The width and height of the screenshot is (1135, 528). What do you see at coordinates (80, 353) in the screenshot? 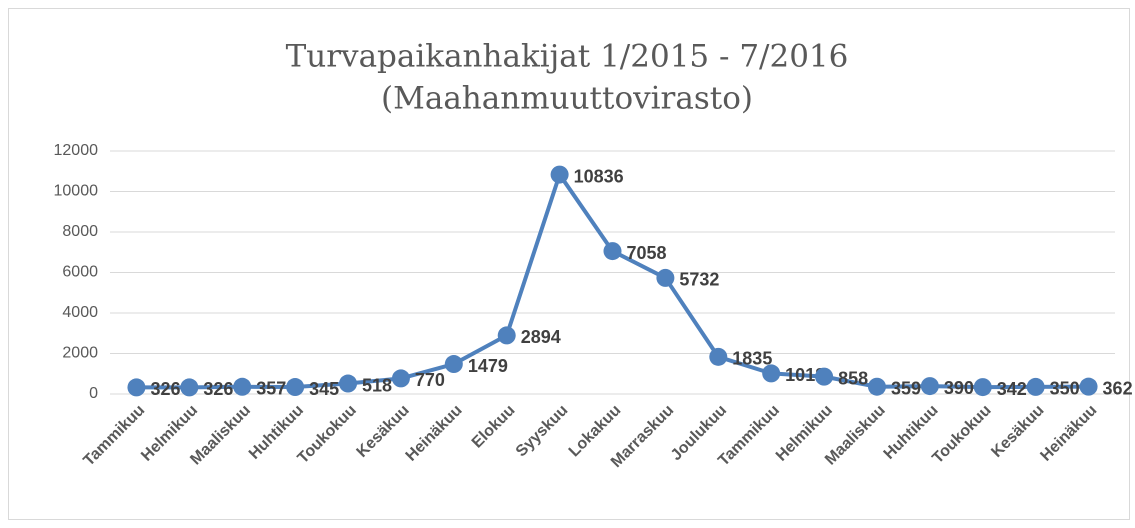
I see `y-tick-label: 2000` at bounding box center [80, 353].